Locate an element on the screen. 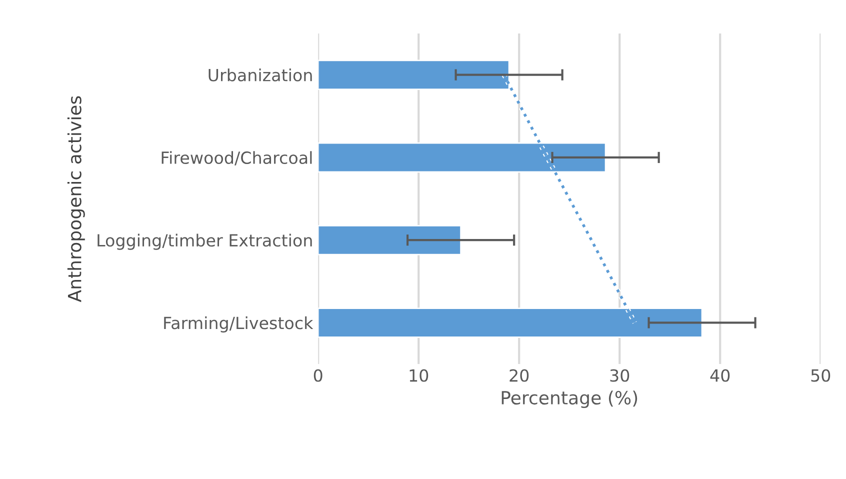 Image resolution: width=846 pixels, height=479 pixels. x-tick-label: 50 is located at coordinates (820, 375).